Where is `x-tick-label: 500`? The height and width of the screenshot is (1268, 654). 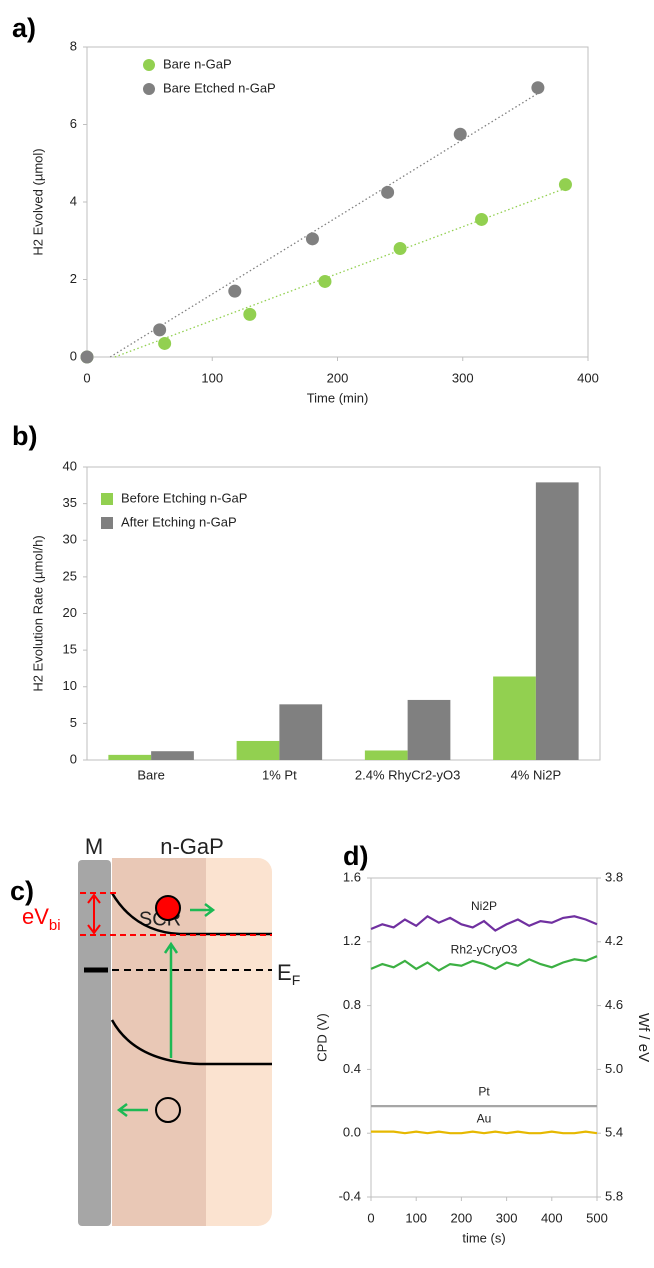 x-tick-label: 500 is located at coordinates (597, 1217).